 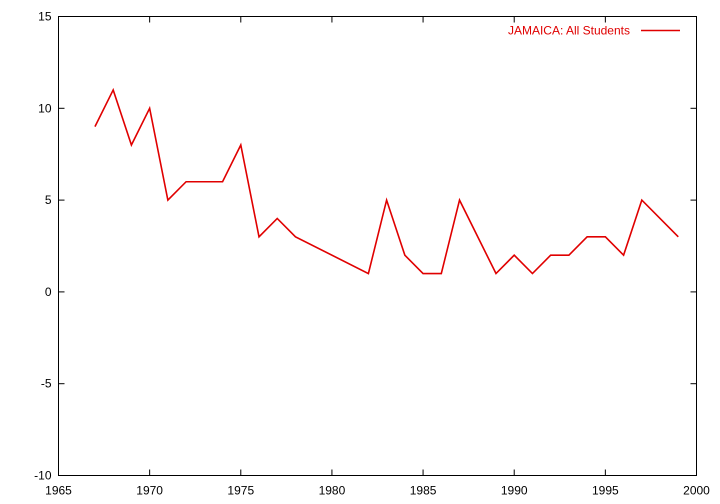 What do you see at coordinates (43, 476) in the screenshot?
I see `y-tick-label: -10` at bounding box center [43, 476].